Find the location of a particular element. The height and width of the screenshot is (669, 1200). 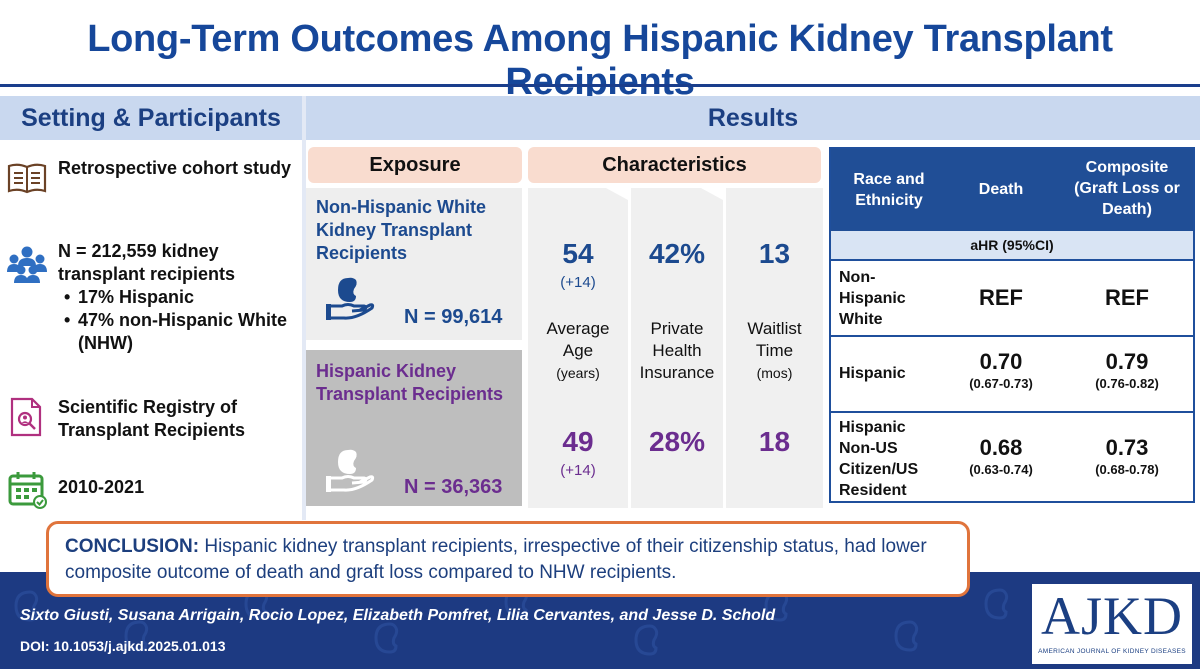

row-label: Hispanic Non-US Citizen/US Resident is located at coordinates (879, 459).